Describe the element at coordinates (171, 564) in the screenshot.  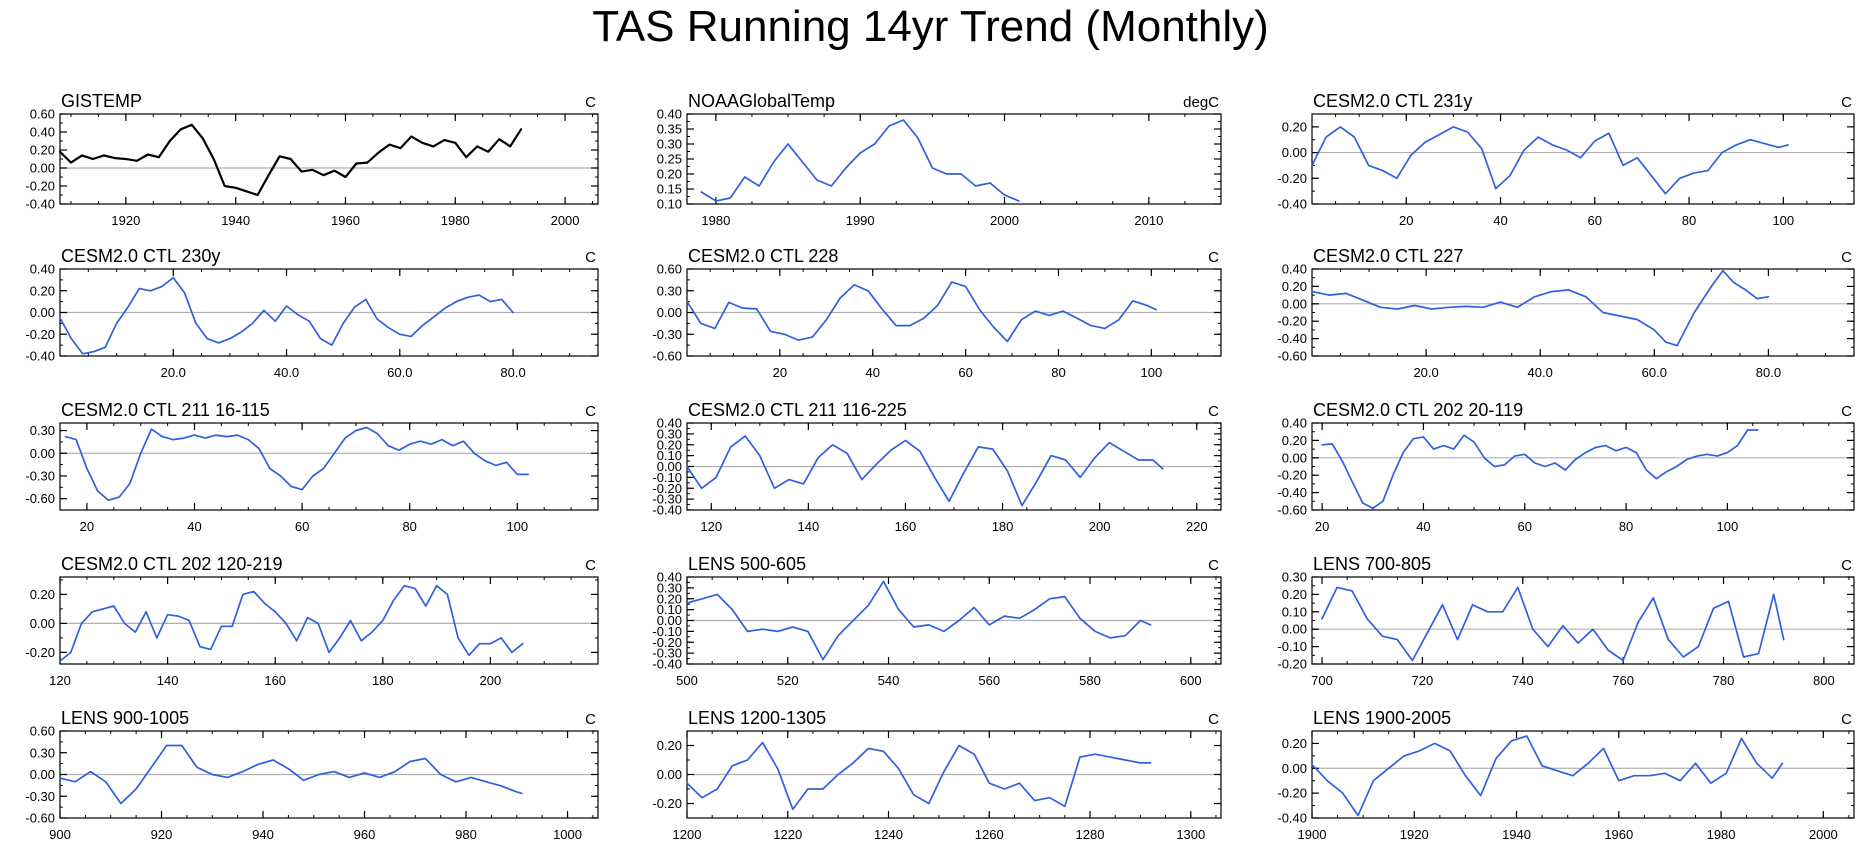
I see `panel-title: CESM2.0 CTL 202 120-219` at that location.